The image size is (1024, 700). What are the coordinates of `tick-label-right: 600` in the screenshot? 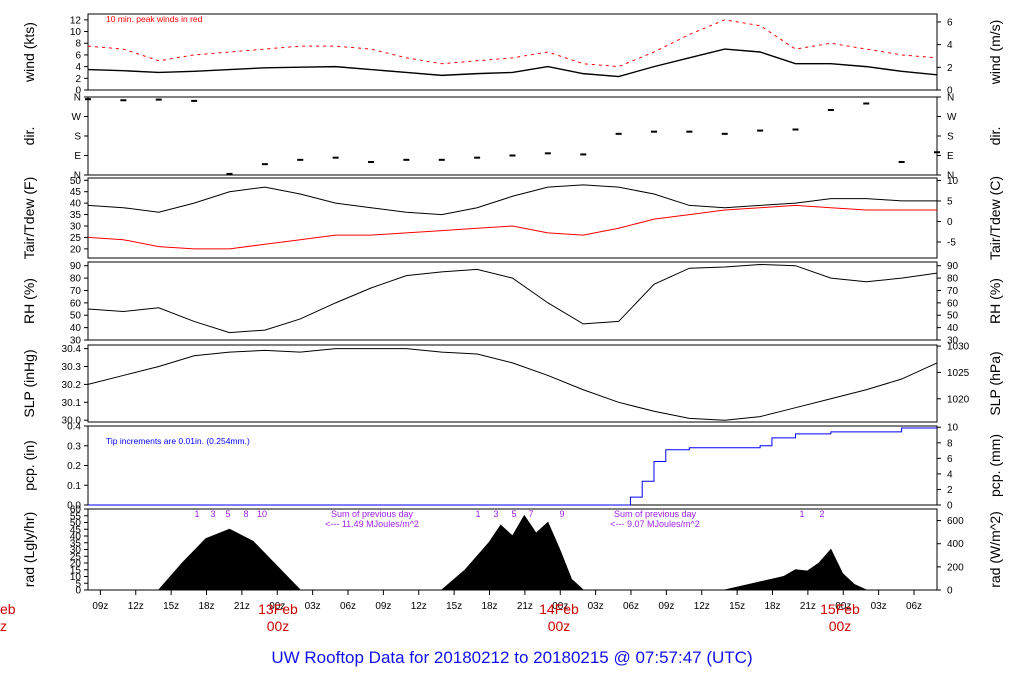 It's located at (955, 521).